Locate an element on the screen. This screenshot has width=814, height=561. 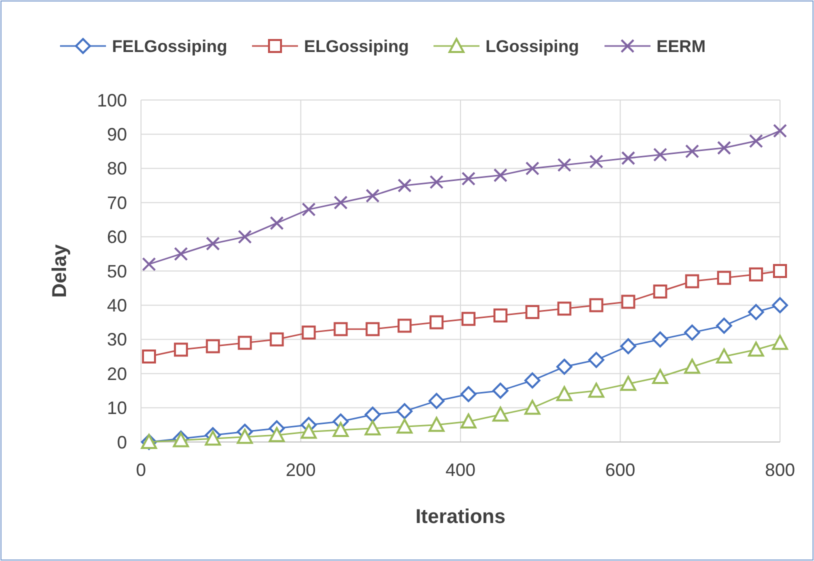
y-tick-label: 60 is located at coordinates (116, 237).